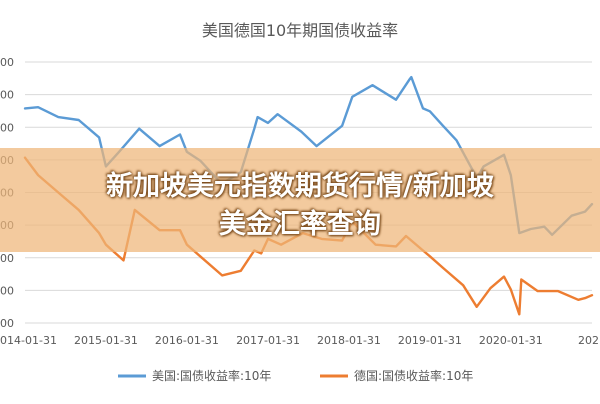 The image size is (600, 404). Describe the element at coordinates (106, 340) in the screenshot. I see `x-tick-label: 2015-01-31` at that location.